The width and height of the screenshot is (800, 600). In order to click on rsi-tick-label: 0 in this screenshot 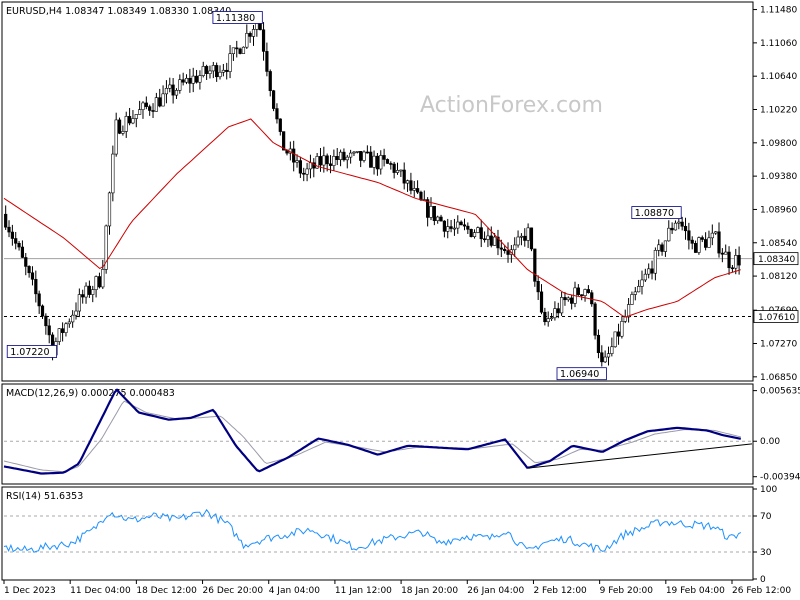, I will do `click(763, 580)`.